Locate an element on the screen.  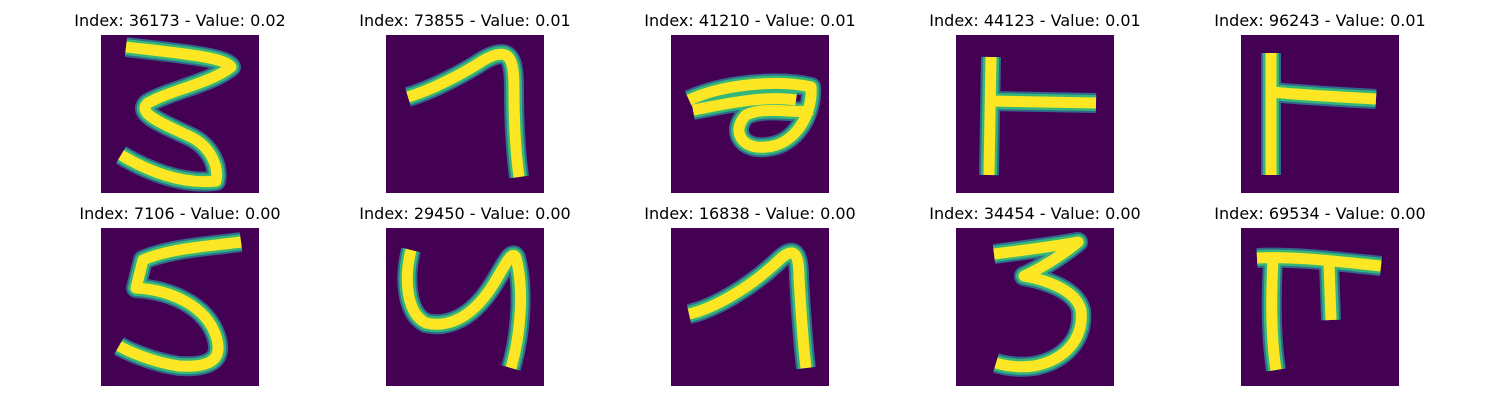
panel-title: Index: 36173 - Value: 0.02 is located at coordinates (180, 20).